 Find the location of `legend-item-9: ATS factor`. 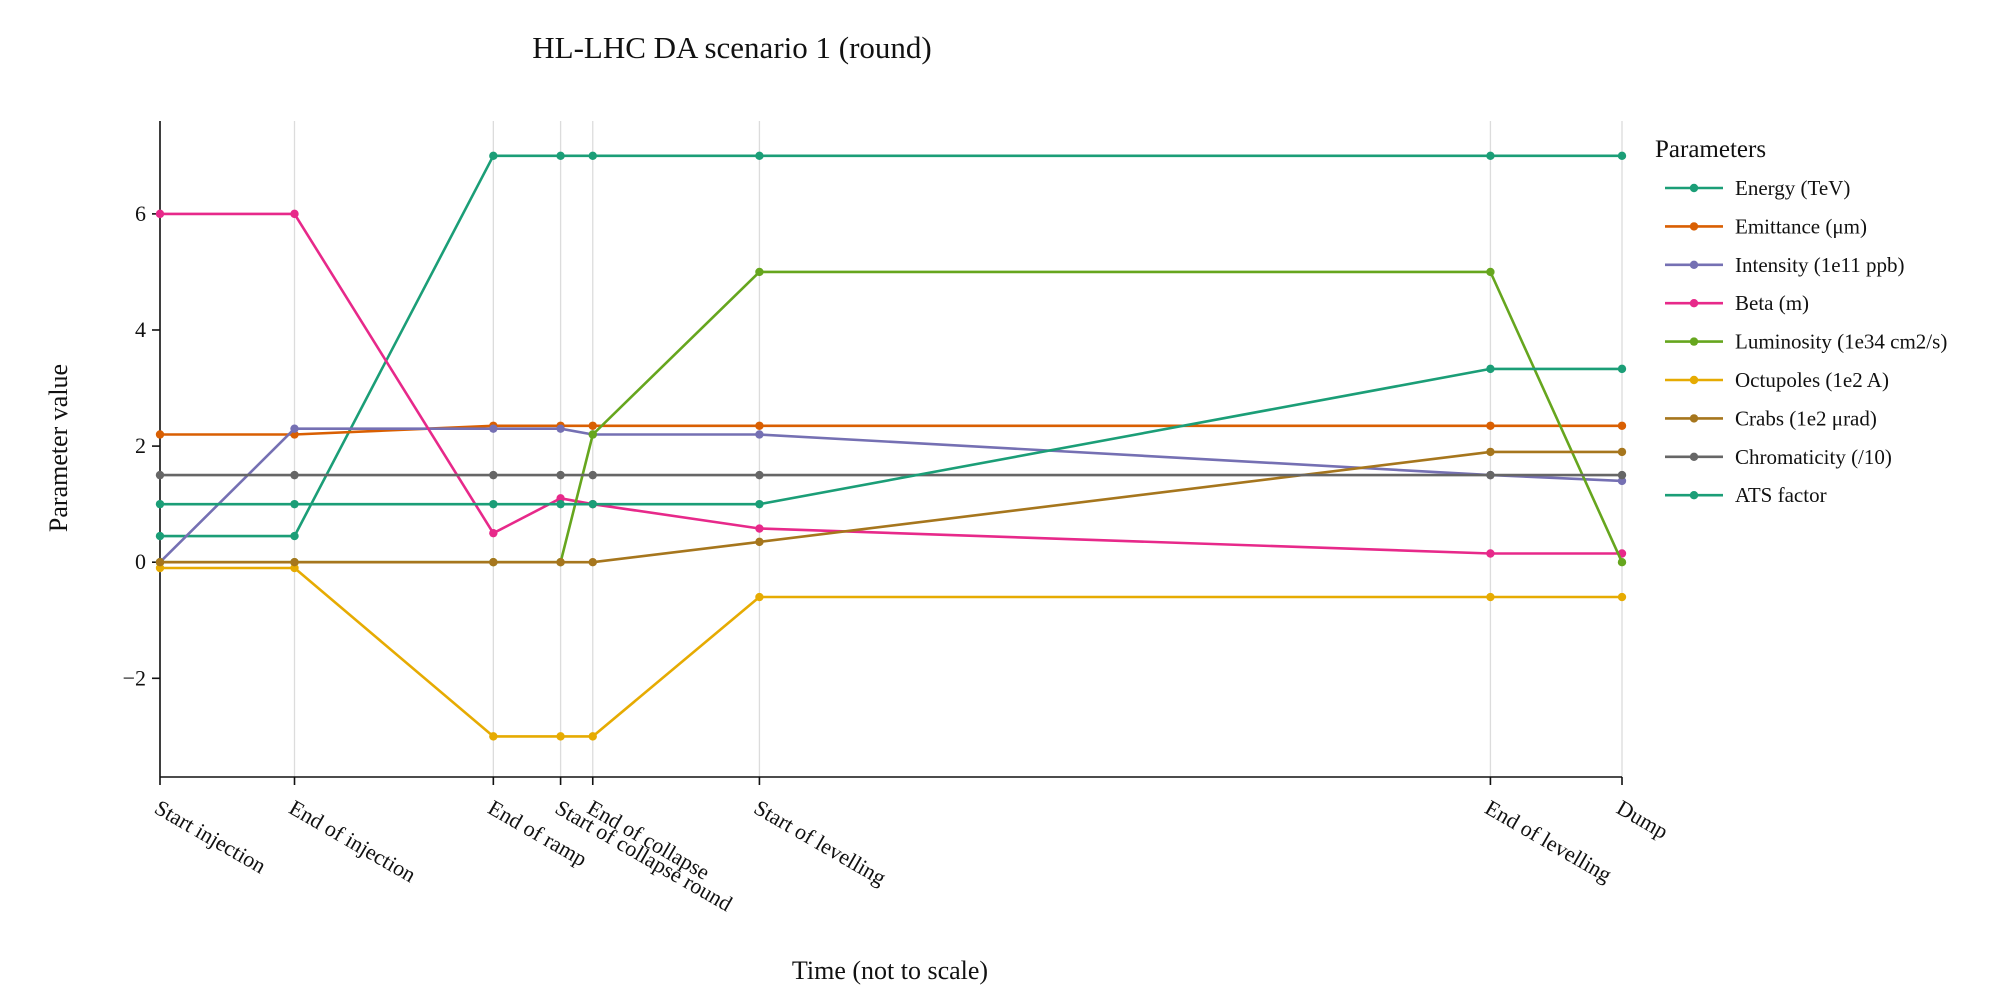

legend-item-9: ATS factor is located at coordinates (1746, 495).